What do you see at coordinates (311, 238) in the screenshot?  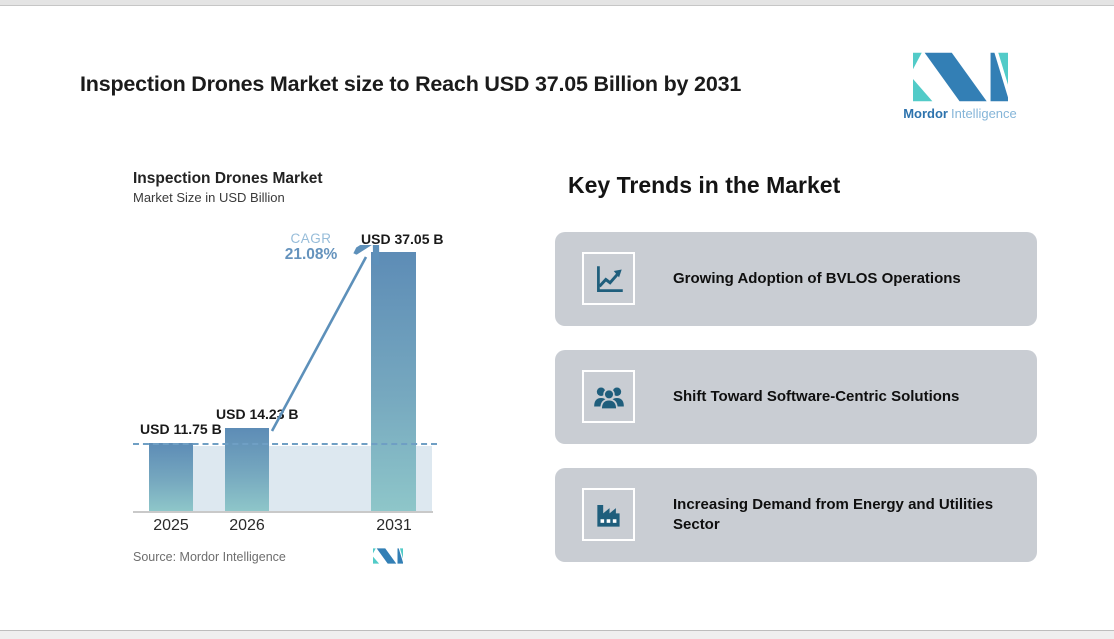 I see `cagr-label: CAGR` at bounding box center [311, 238].